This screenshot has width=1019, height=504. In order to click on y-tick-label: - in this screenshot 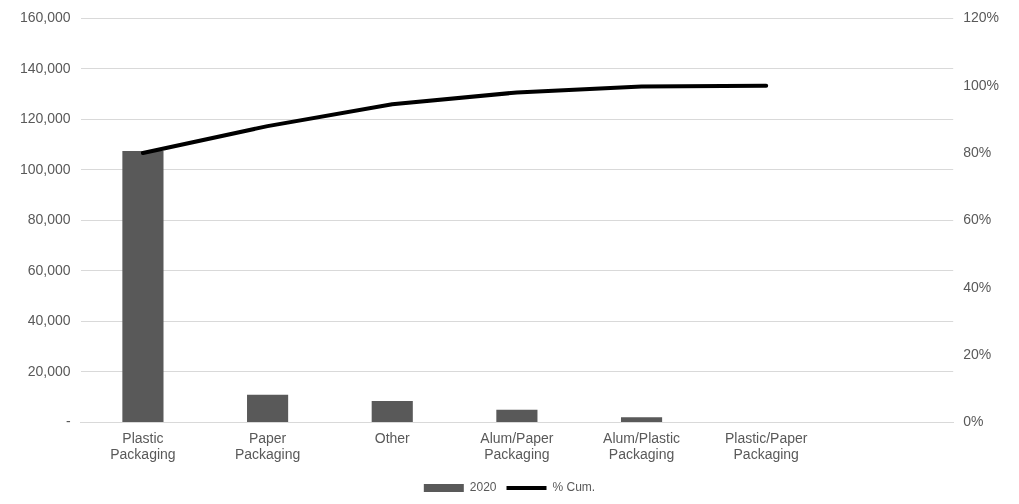, I will do `click(68, 421)`.